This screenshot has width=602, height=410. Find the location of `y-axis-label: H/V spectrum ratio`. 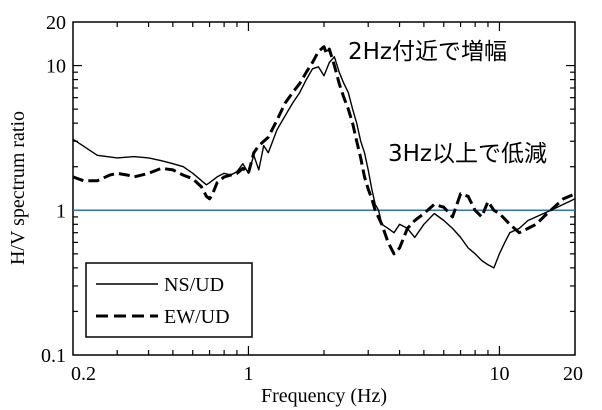

y-axis-label: H/V spectrum ratio is located at coordinates (18, 188).